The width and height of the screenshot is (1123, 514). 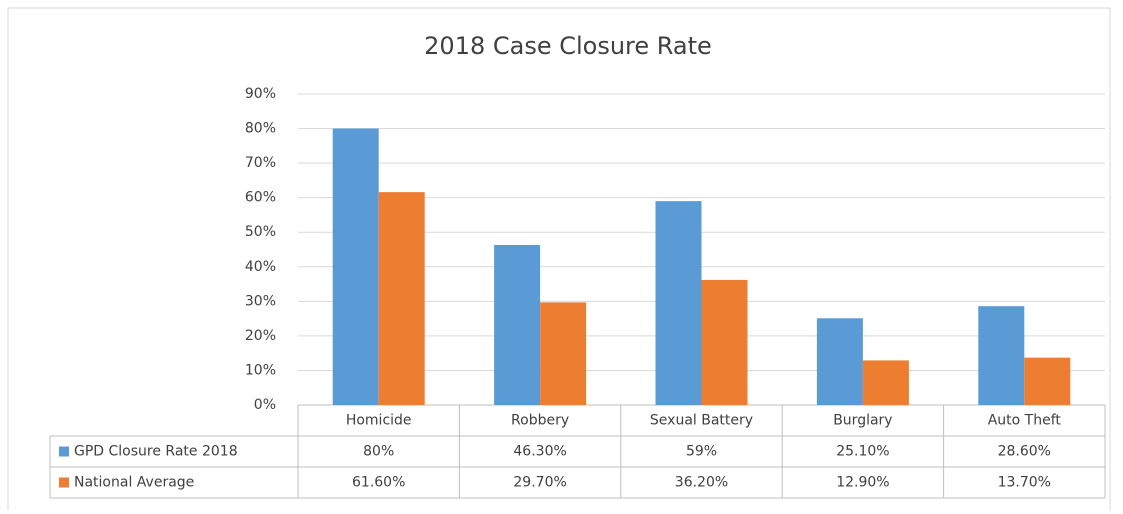 I want to click on y-tick-label: 90%, so click(x=260, y=94).